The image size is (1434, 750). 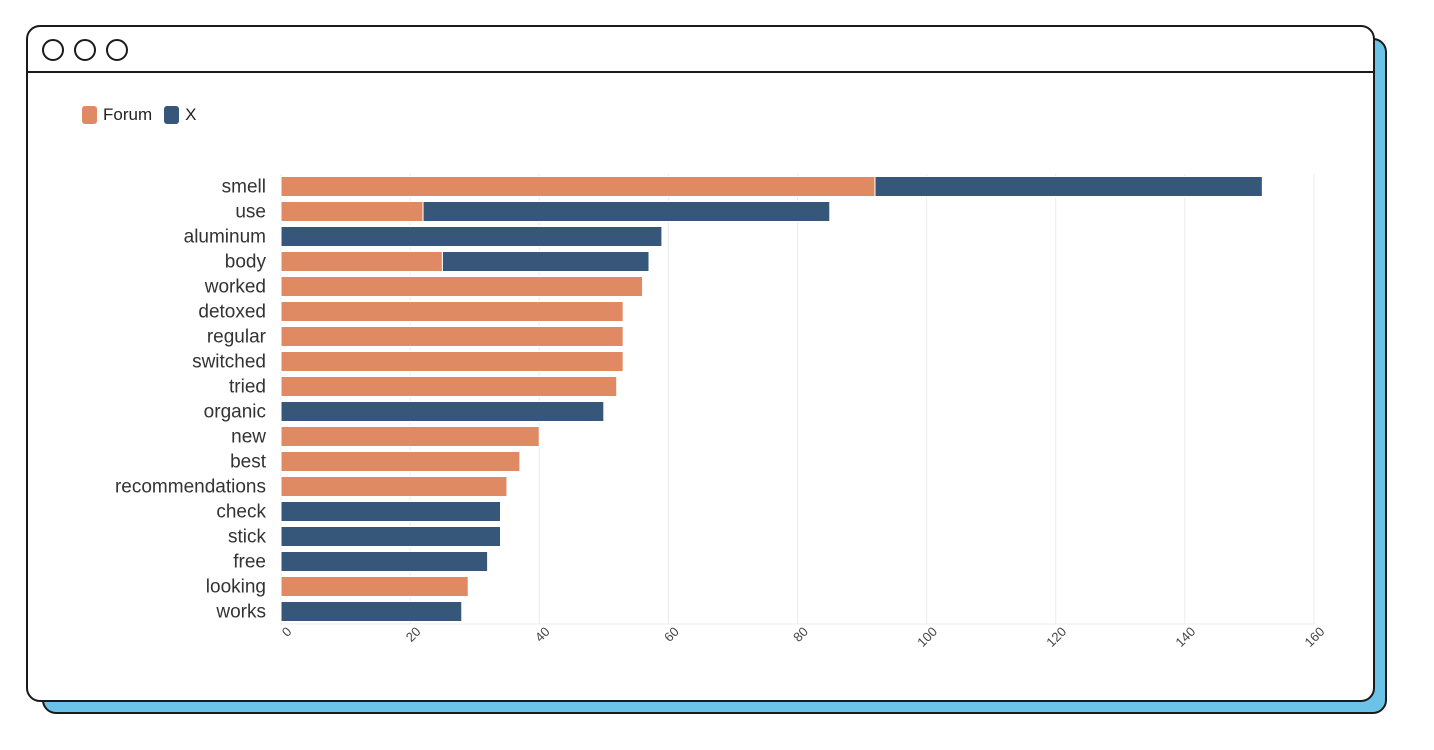 What do you see at coordinates (361, 261) in the screenshot?
I see `bar-body-forum` at bounding box center [361, 261].